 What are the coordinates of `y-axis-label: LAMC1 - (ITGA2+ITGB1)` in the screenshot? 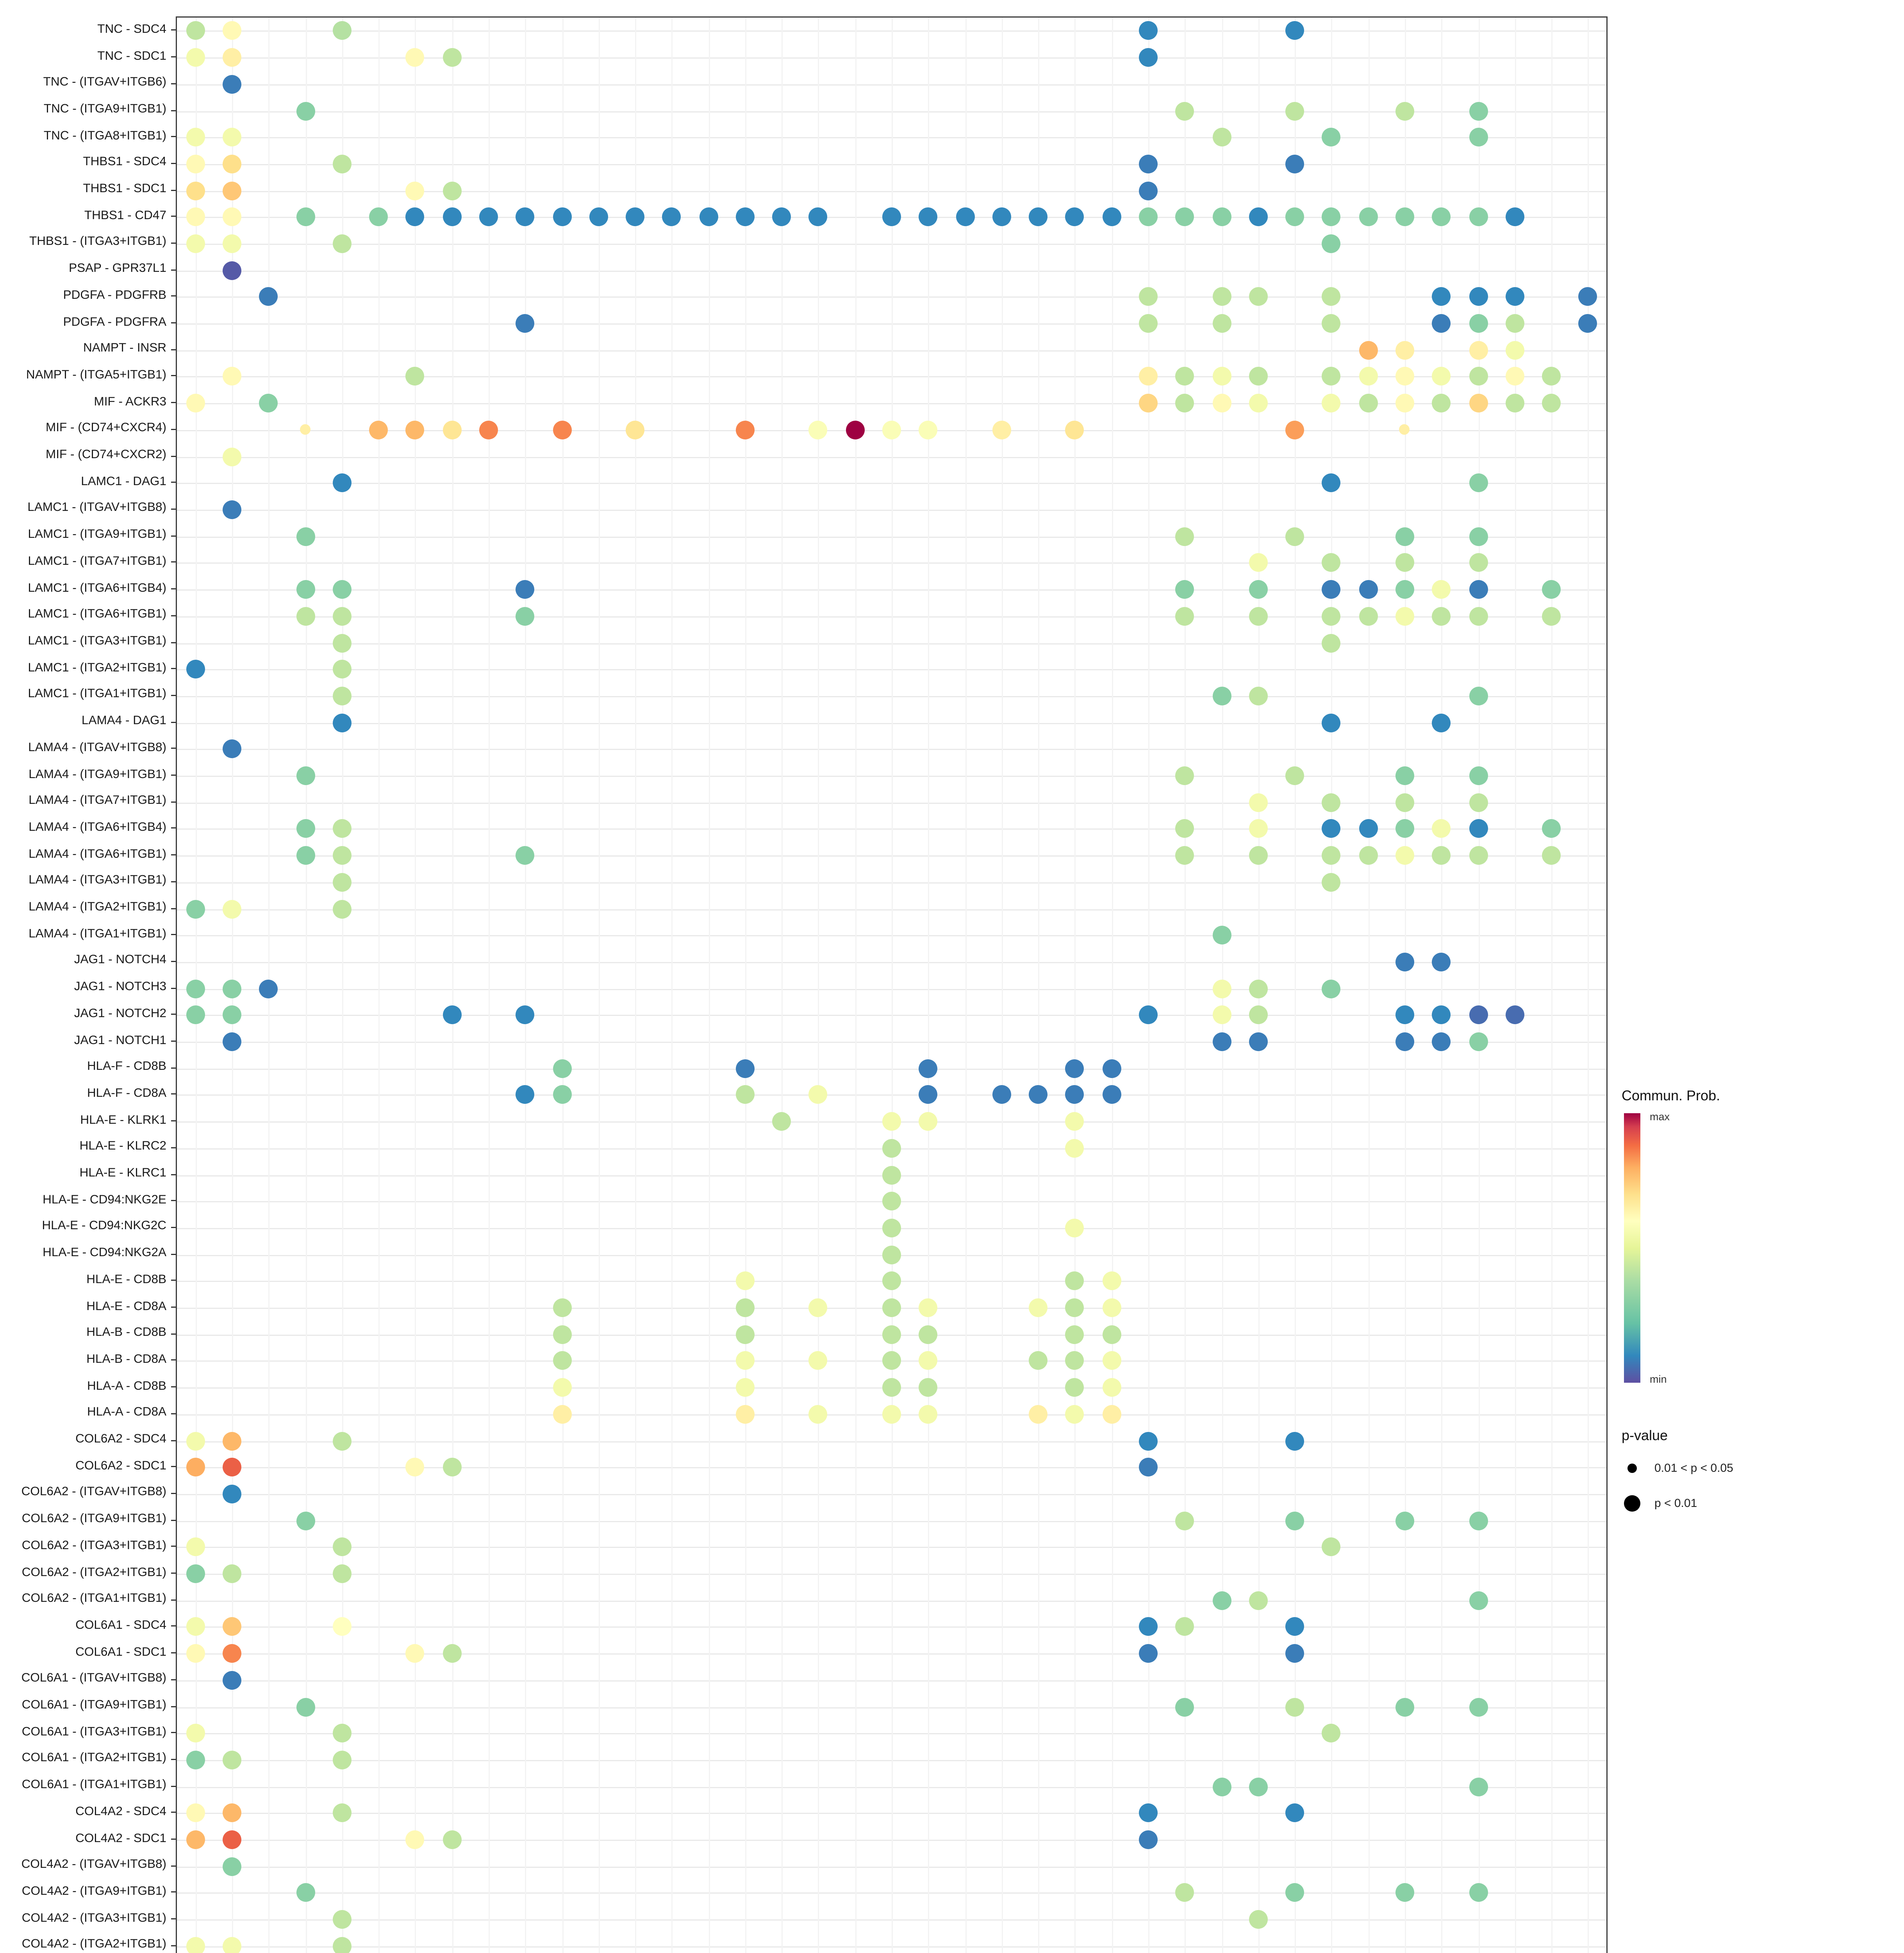 It's located at (97, 667).